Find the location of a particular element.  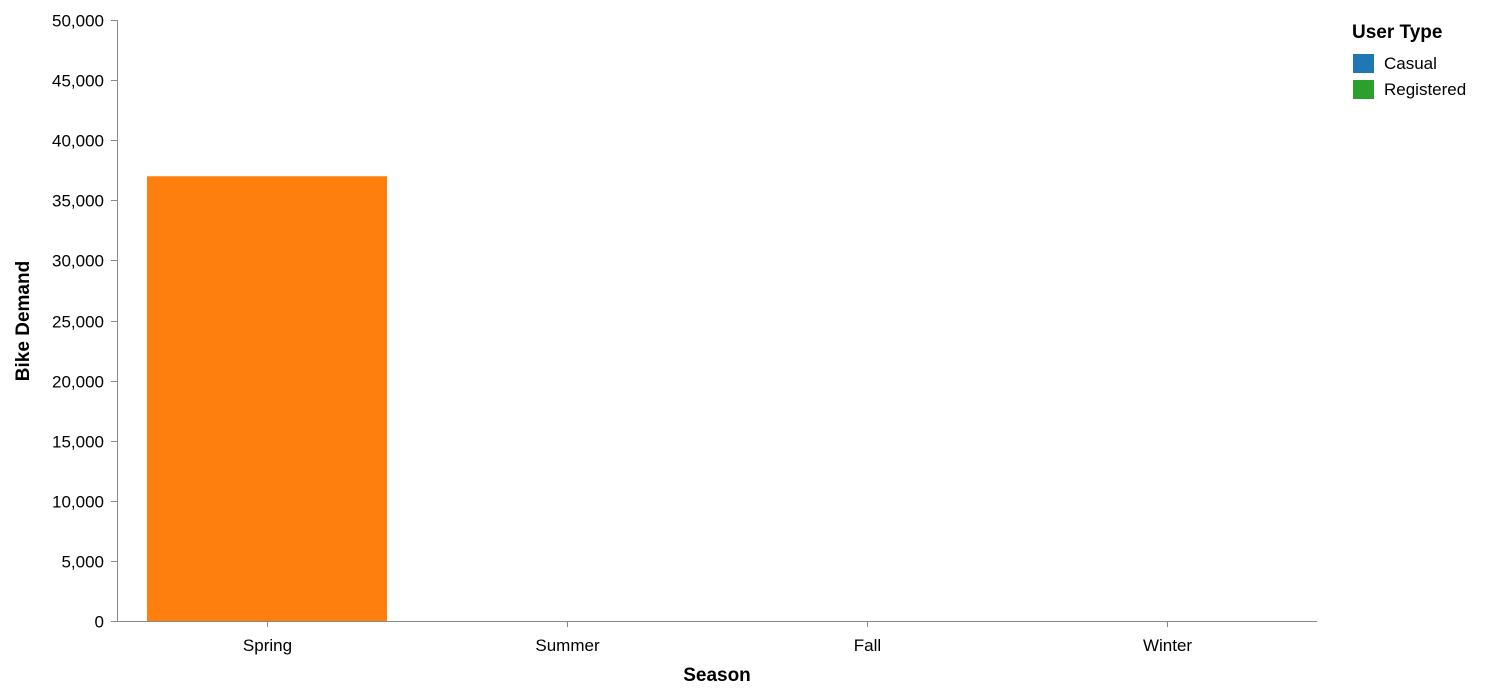

y-tick-label: 30,000 is located at coordinates (78, 261).